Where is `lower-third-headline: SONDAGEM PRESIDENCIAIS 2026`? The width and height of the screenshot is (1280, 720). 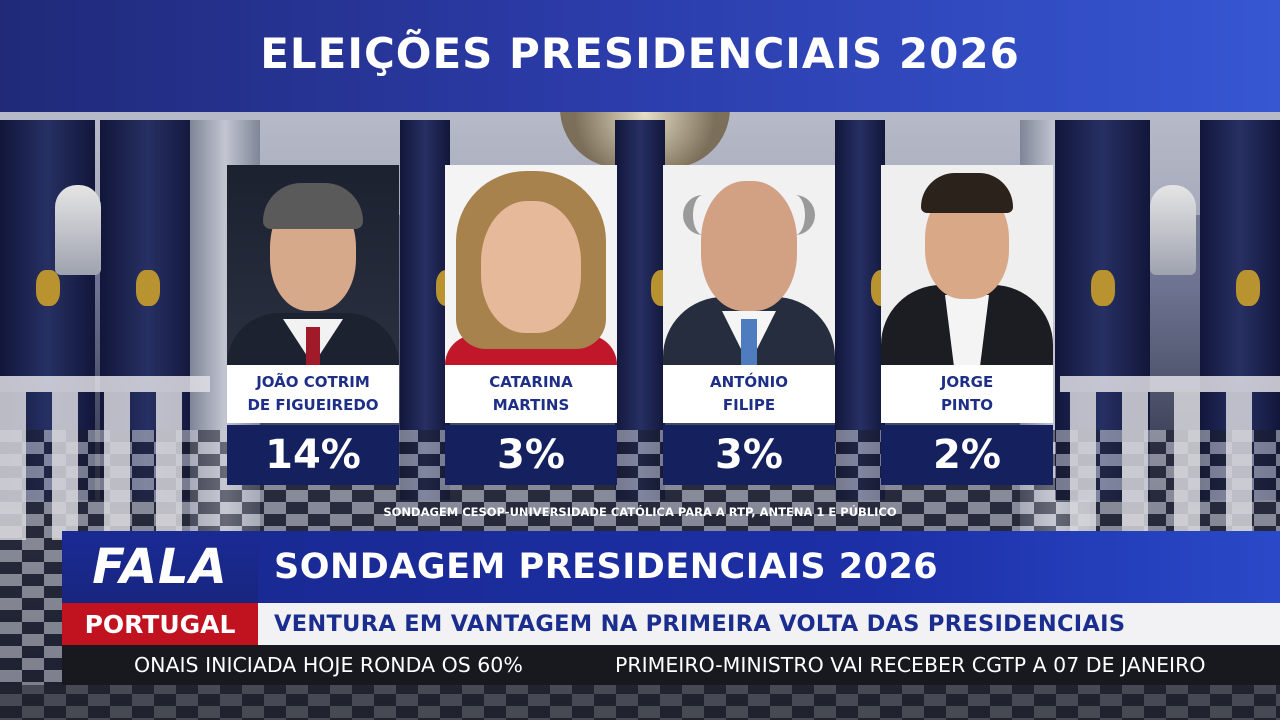
lower-third-headline: SONDAGEM PRESIDENCIAIS 2026 is located at coordinates (769, 567).